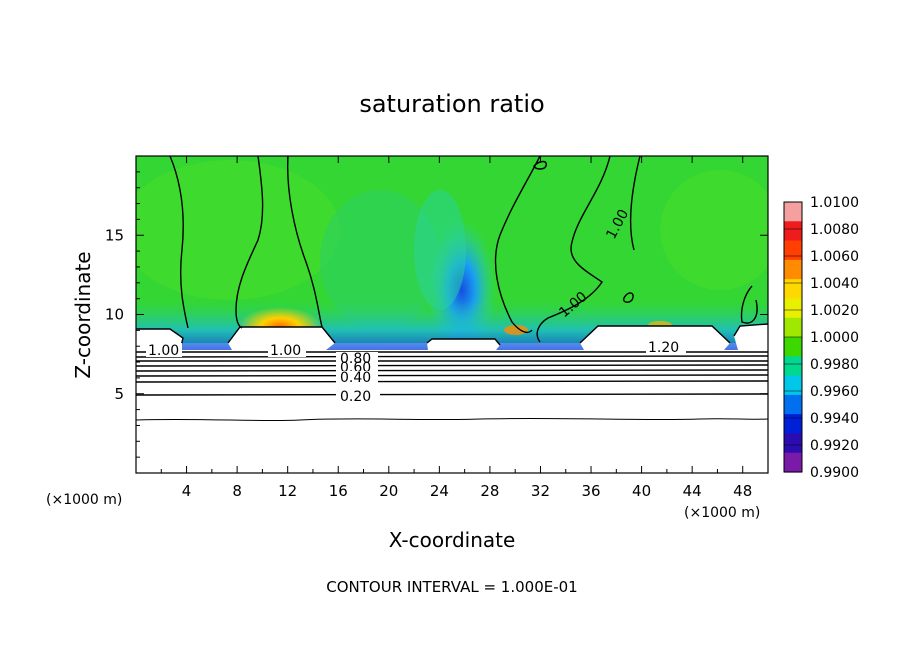 The image size is (904, 654). What do you see at coordinates (338, 491) in the screenshot?
I see `x-tick-label: 16` at bounding box center [338, 491].